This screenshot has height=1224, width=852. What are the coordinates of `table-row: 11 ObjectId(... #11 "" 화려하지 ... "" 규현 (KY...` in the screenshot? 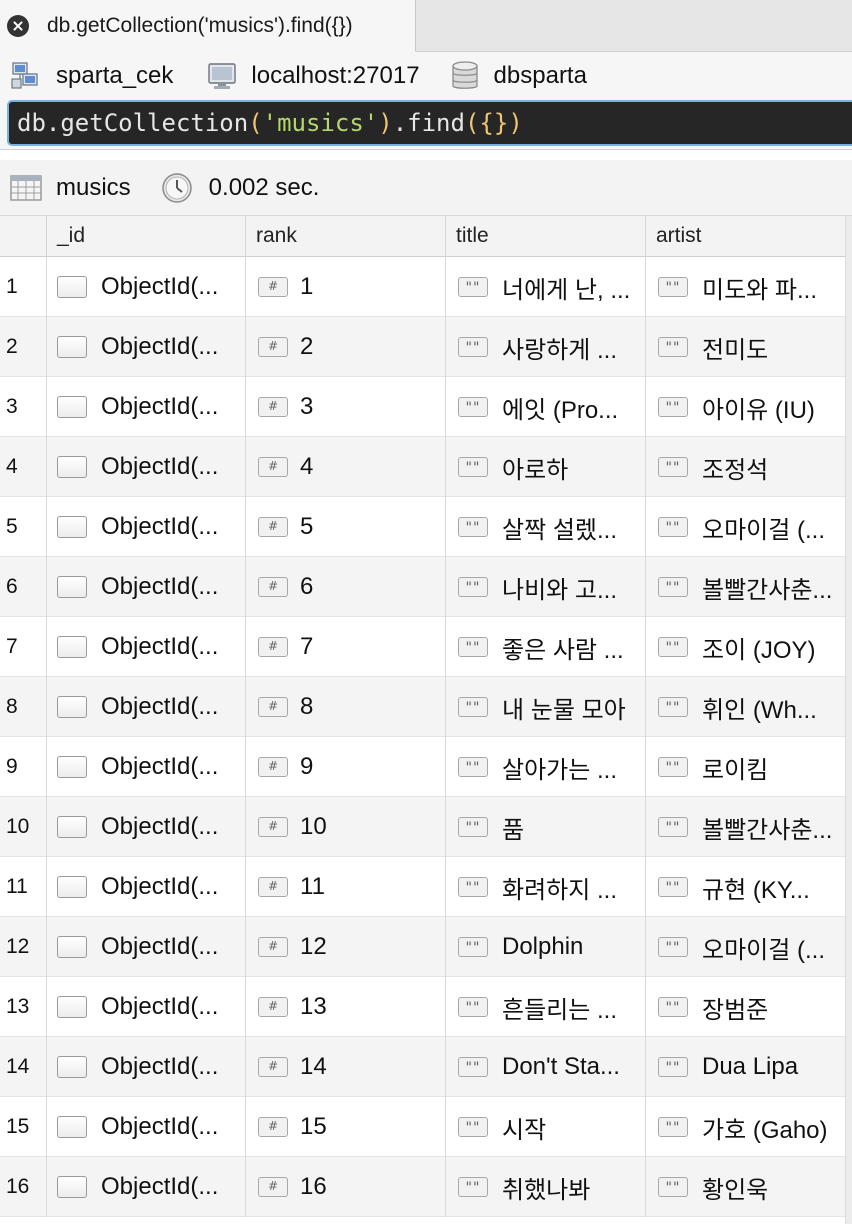 It's located at (426, 887).